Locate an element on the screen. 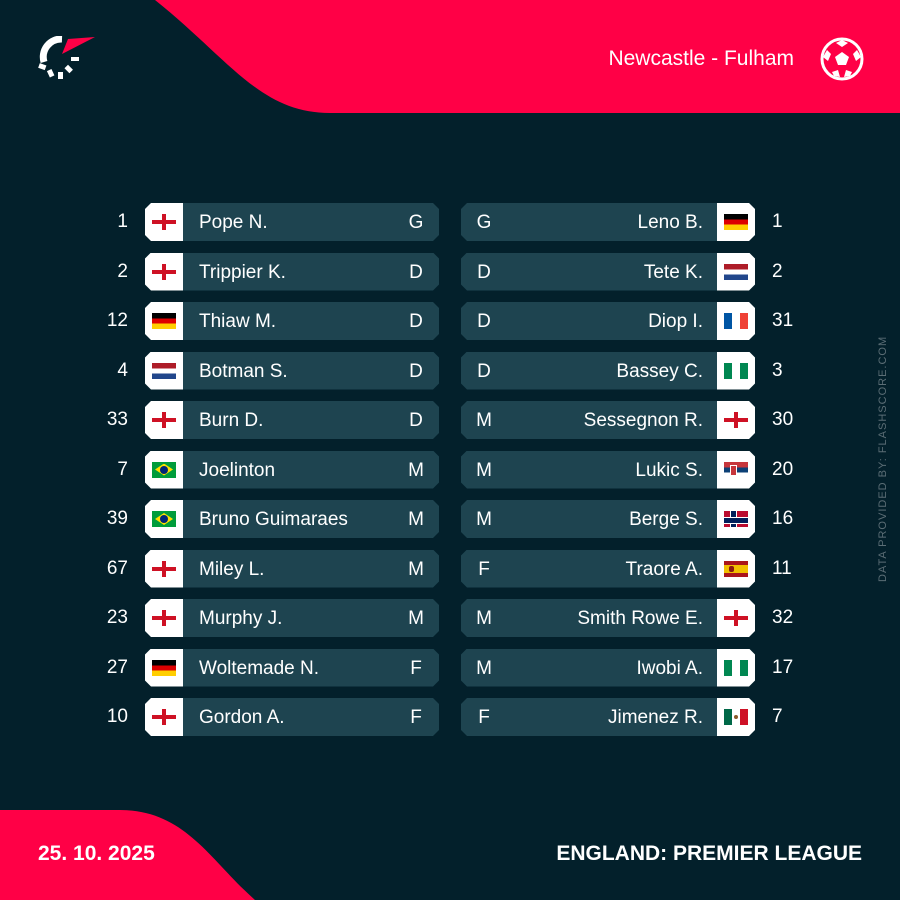  player-name: Woltemade N. is located at coordinates (259, 668).